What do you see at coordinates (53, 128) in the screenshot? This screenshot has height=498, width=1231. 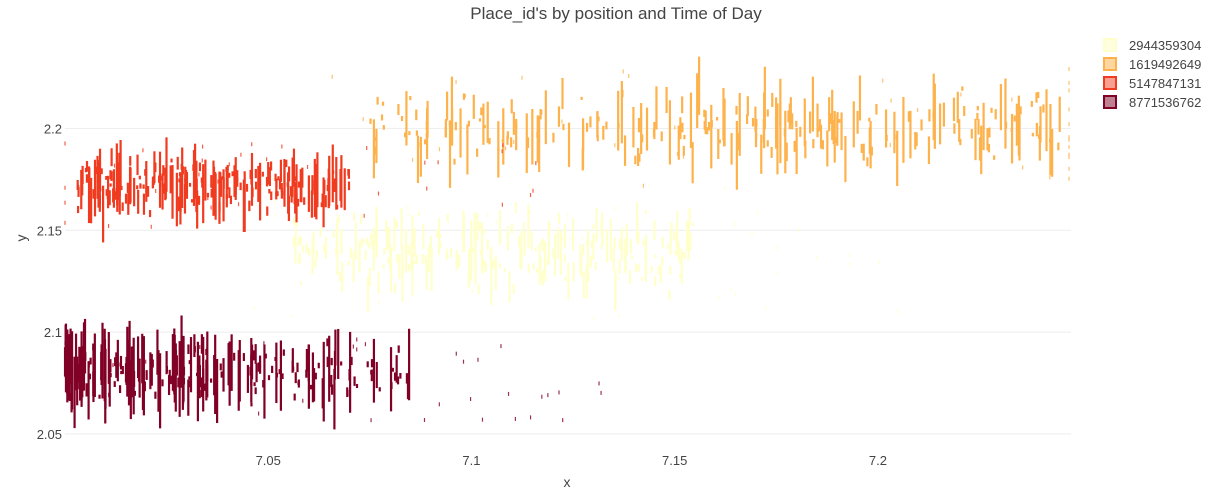 I see `y-tick-label: 2.2` at bounding box center [53, 128].